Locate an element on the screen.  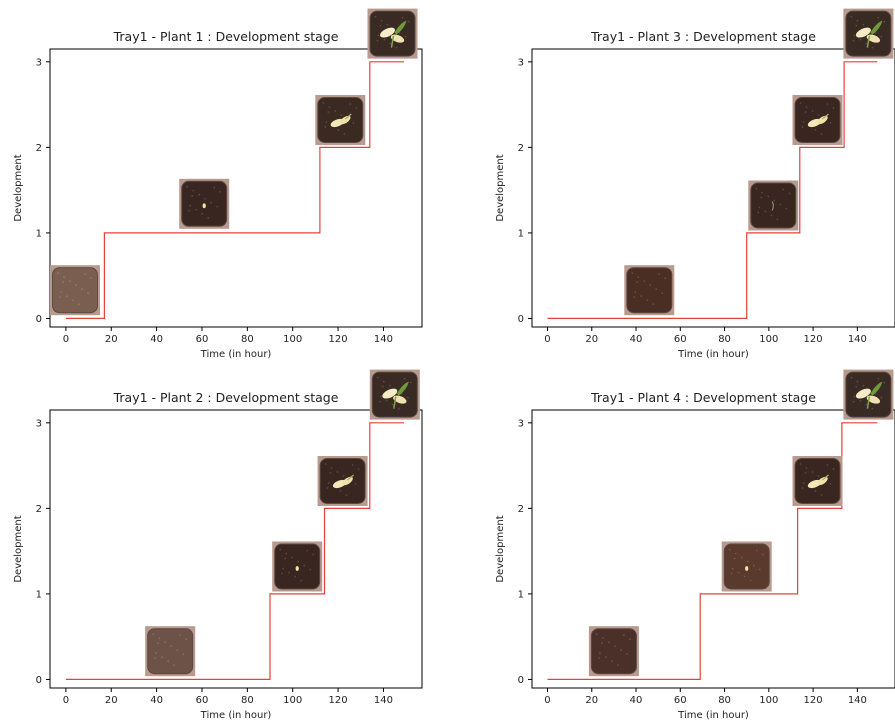
chart-4-stage-2-thumbnail is located at coordinates (817, 481).